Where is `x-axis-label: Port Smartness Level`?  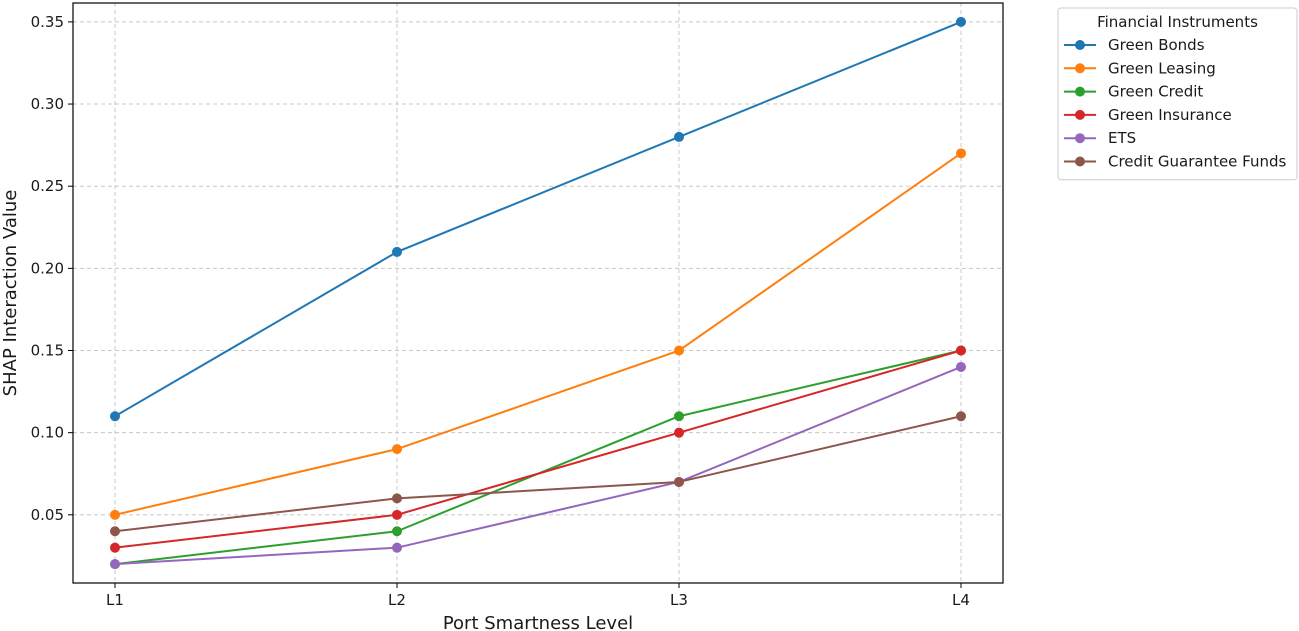
x-axis-label: Port Smartness Level is located at coordinates (538, 622).